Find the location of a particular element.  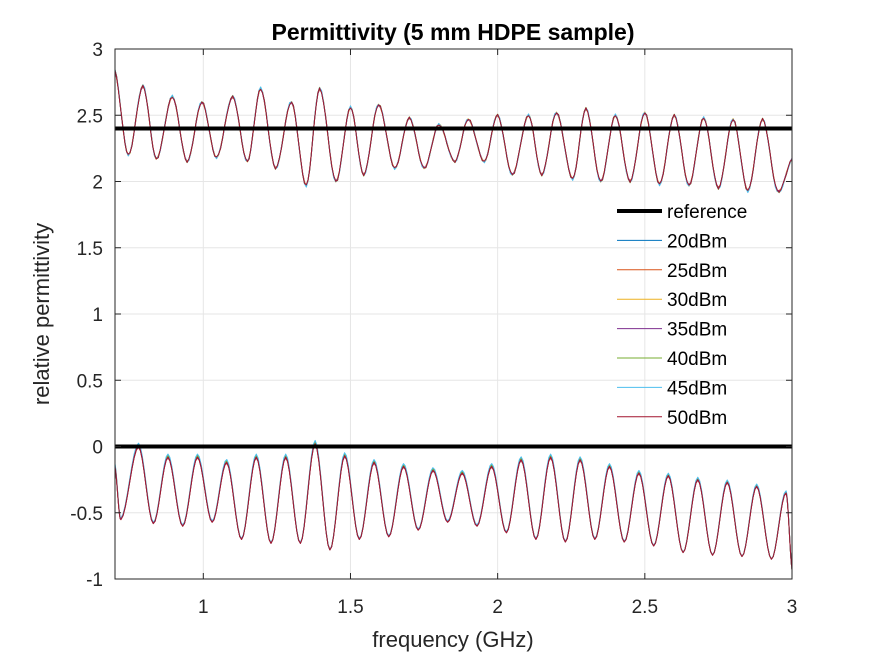

x-tick-label: 1 is located at coordinates (203, 607).